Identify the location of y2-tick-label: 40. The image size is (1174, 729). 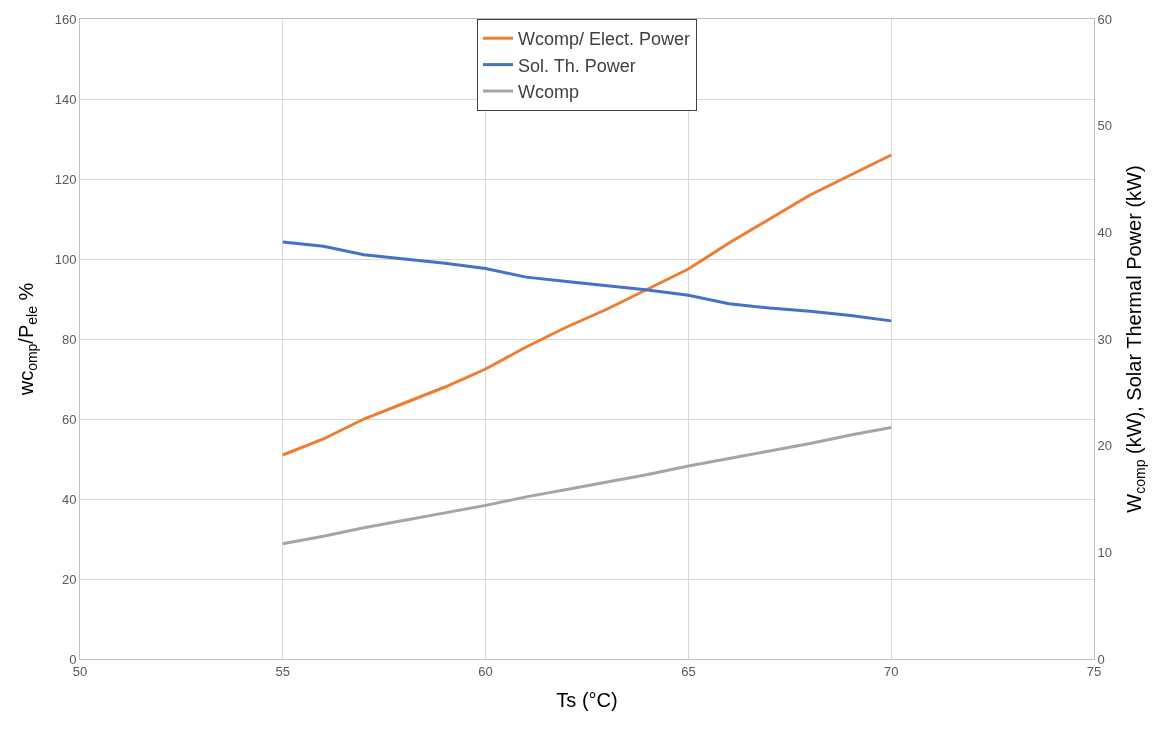
(1105, 232).